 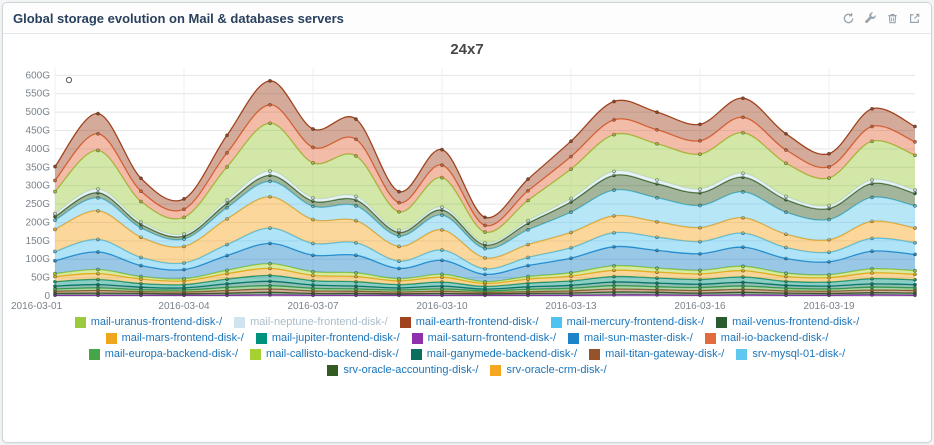 I want to click on legend-label: mail-mercury-frontend-disk-/, so click(x=635, y=322).